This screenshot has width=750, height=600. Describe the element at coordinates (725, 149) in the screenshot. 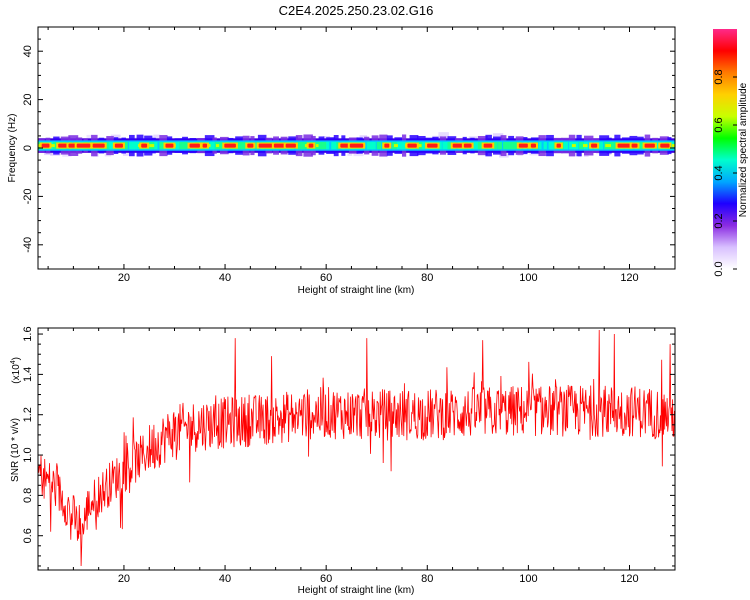

I see `colorbar-gradient` at that location.